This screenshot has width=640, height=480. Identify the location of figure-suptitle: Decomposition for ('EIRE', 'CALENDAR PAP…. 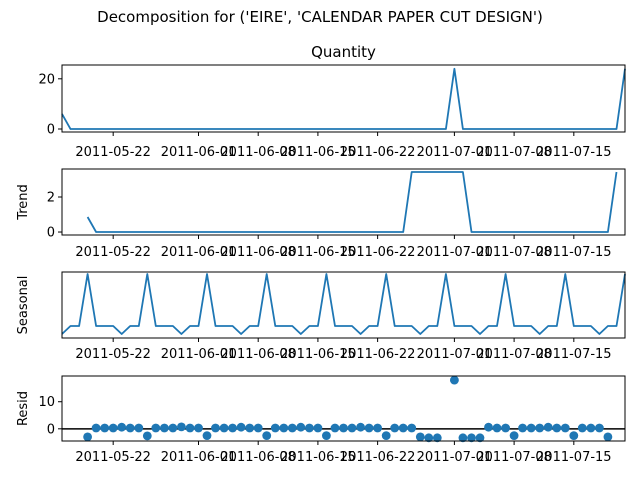
(320, 17).